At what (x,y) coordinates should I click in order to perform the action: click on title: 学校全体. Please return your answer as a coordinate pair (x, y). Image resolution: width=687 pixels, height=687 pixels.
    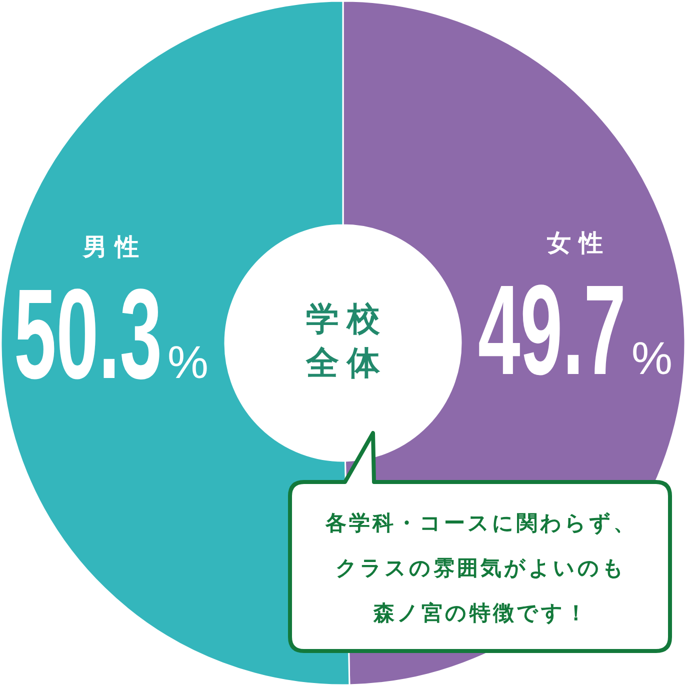
    Looking at the image, I should click on (346, 341).